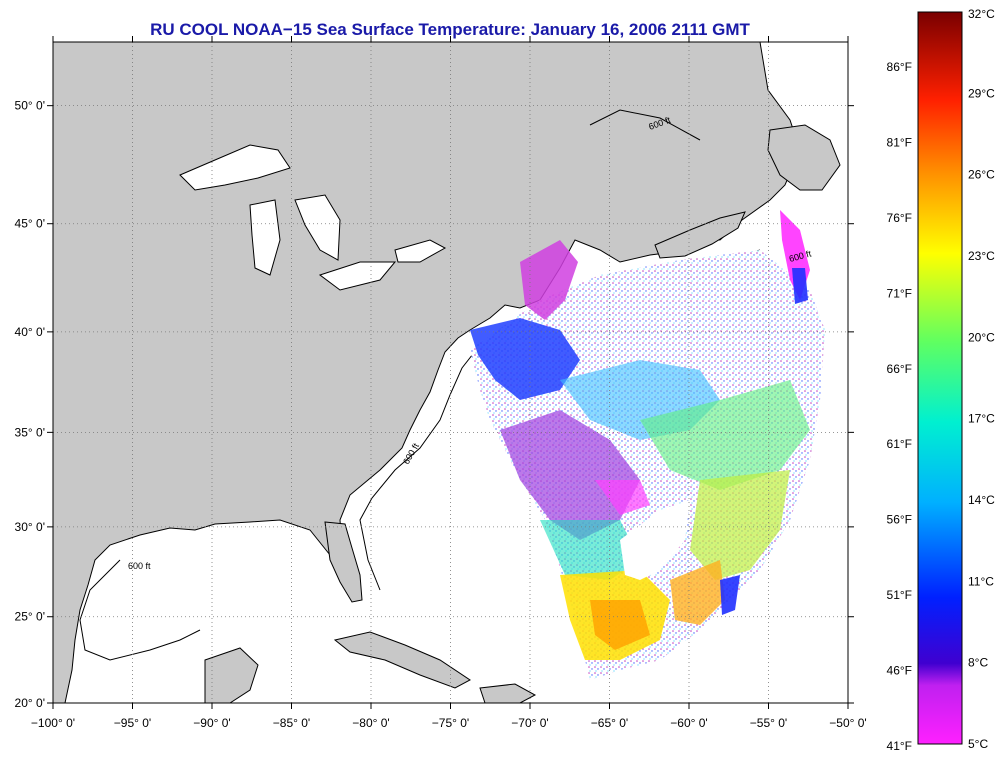  I want to click on fahrenheit-label: 61°F, so click(899, 444).